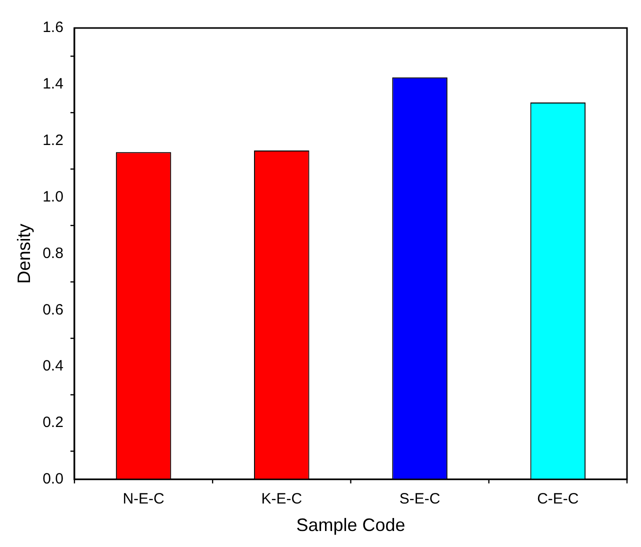  What do you see at coordinates (53, 309) in the screenshot?
I see `y-tick-label: 0.6` at bounding box center [53, 309].